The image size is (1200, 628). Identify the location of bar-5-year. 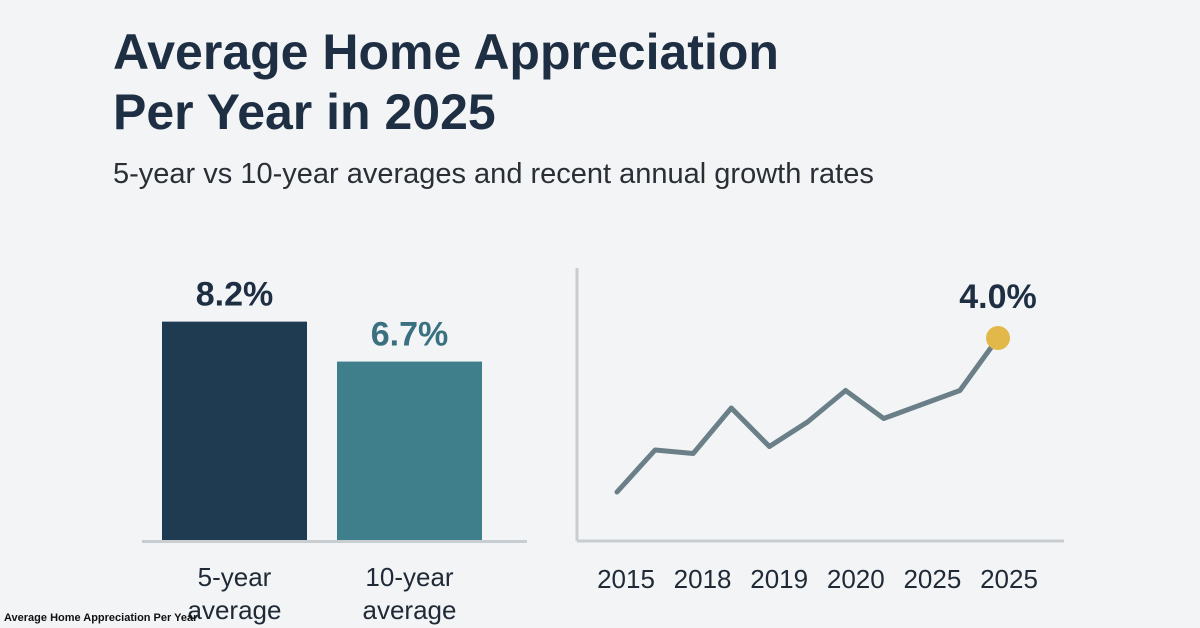
(234, 430).